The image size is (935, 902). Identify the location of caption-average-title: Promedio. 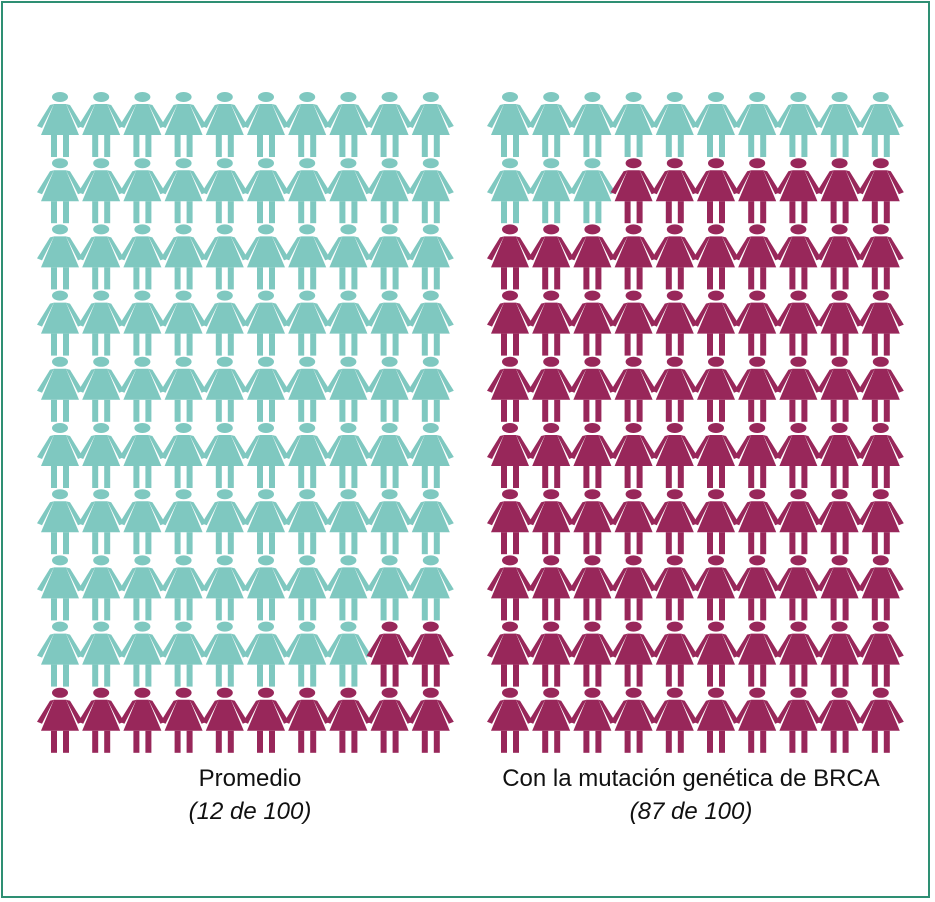
(250, 778).